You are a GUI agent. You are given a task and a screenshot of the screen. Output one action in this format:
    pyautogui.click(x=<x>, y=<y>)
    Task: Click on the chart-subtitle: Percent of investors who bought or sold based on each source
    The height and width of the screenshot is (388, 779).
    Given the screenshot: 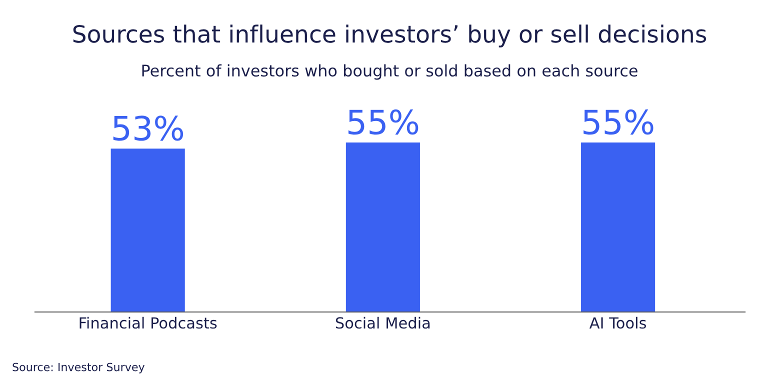 What is the action you would take?
    pyautogui.click(x=390, y=72)
    